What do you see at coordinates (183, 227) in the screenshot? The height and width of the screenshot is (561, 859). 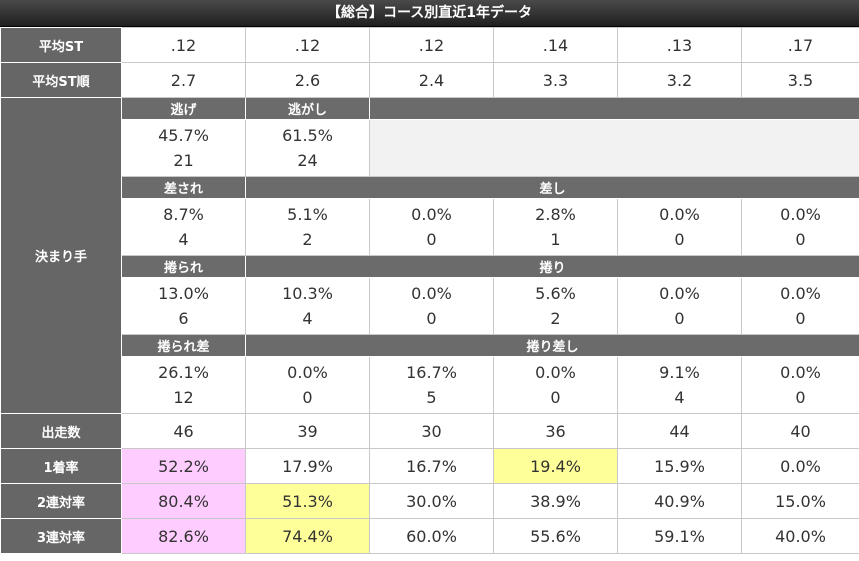 I see `sasare-cell: 8.7% 4` at bounding box center [183, 227].